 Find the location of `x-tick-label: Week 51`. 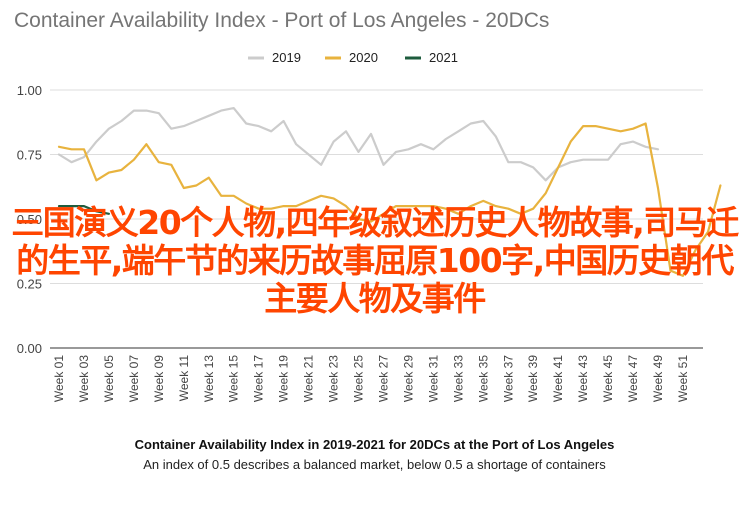

x-tick-label: Week 51 is located at coordinates (683, 378).